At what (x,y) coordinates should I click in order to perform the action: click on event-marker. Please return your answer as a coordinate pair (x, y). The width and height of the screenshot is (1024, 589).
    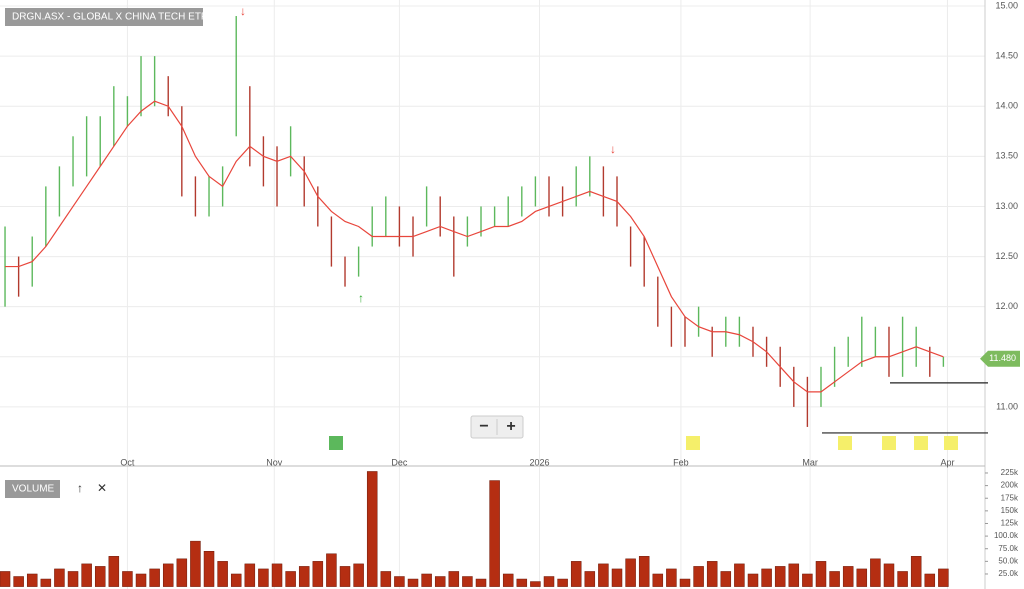
    Looking at the image, I should click on (336, 443).